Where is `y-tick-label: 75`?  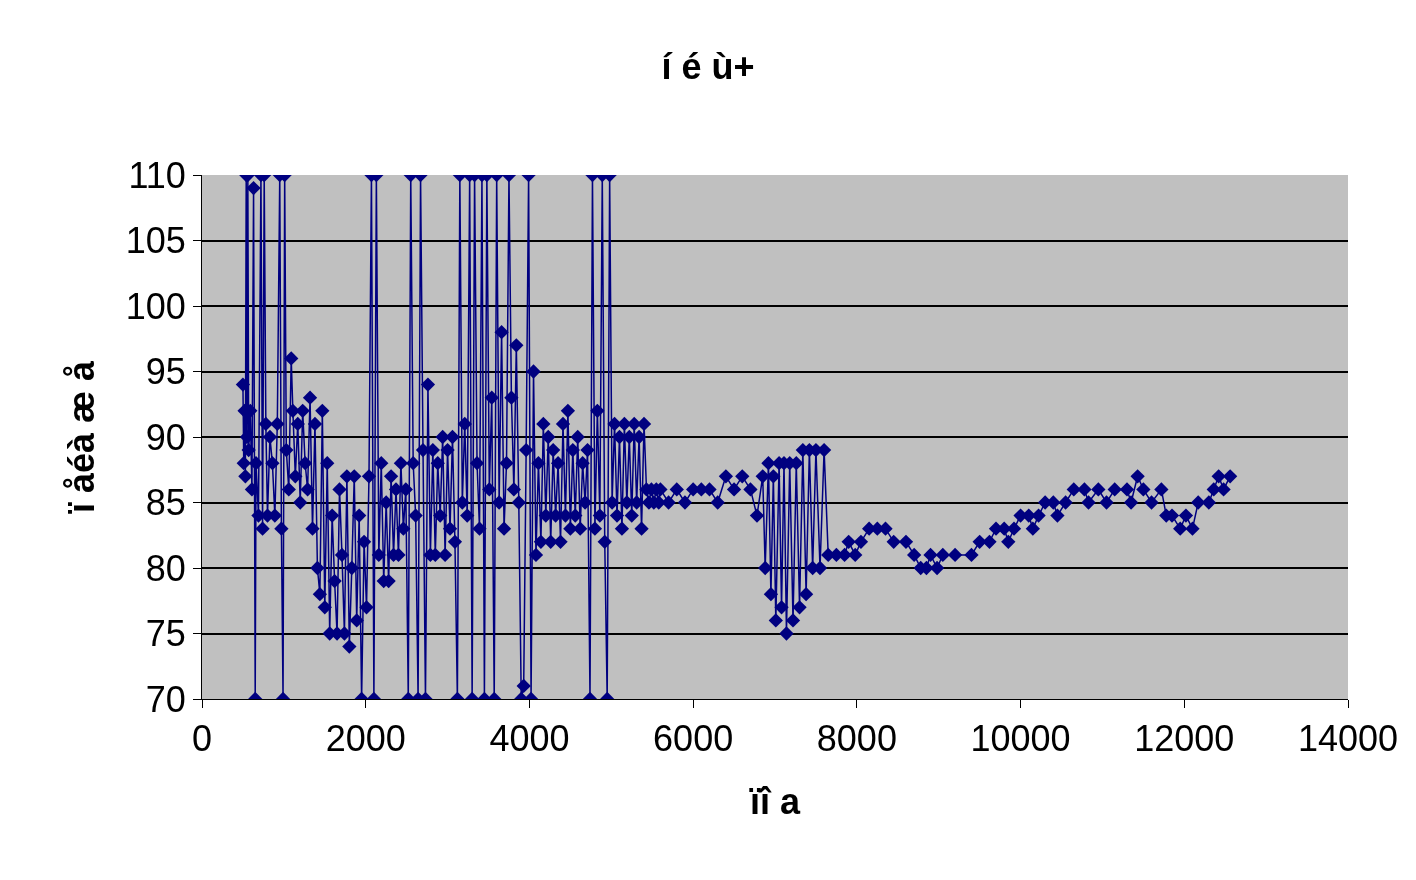
y-tick-label: 75 is located at coordinates (165, 634).